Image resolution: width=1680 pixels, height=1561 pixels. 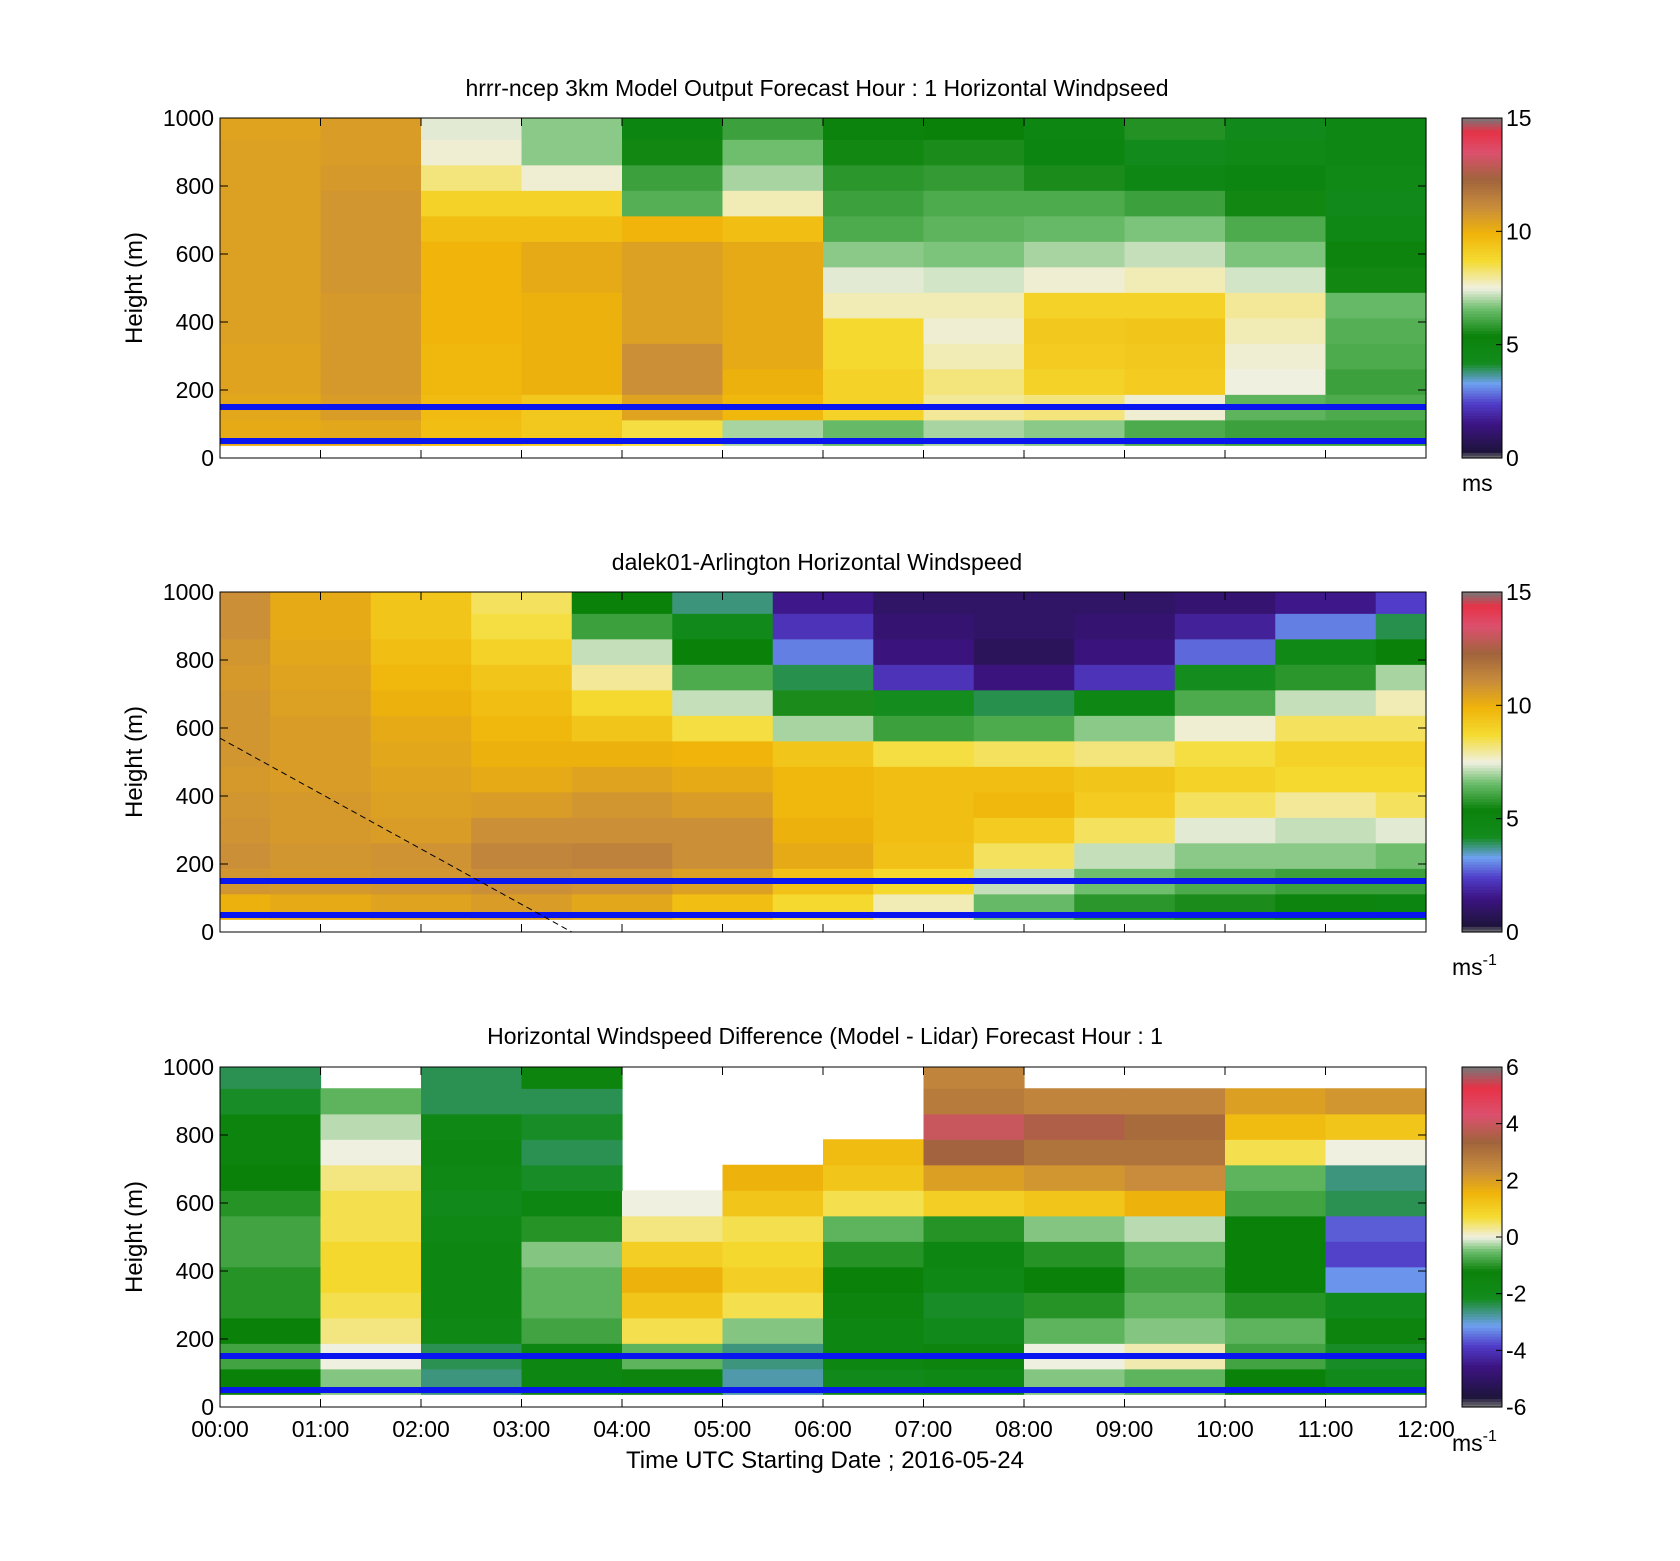 What do you see at coordinates (1516, 1294) in the screenshot?
I see `colorbar-tick-label: -2` at bounding box center [1516, 1294].